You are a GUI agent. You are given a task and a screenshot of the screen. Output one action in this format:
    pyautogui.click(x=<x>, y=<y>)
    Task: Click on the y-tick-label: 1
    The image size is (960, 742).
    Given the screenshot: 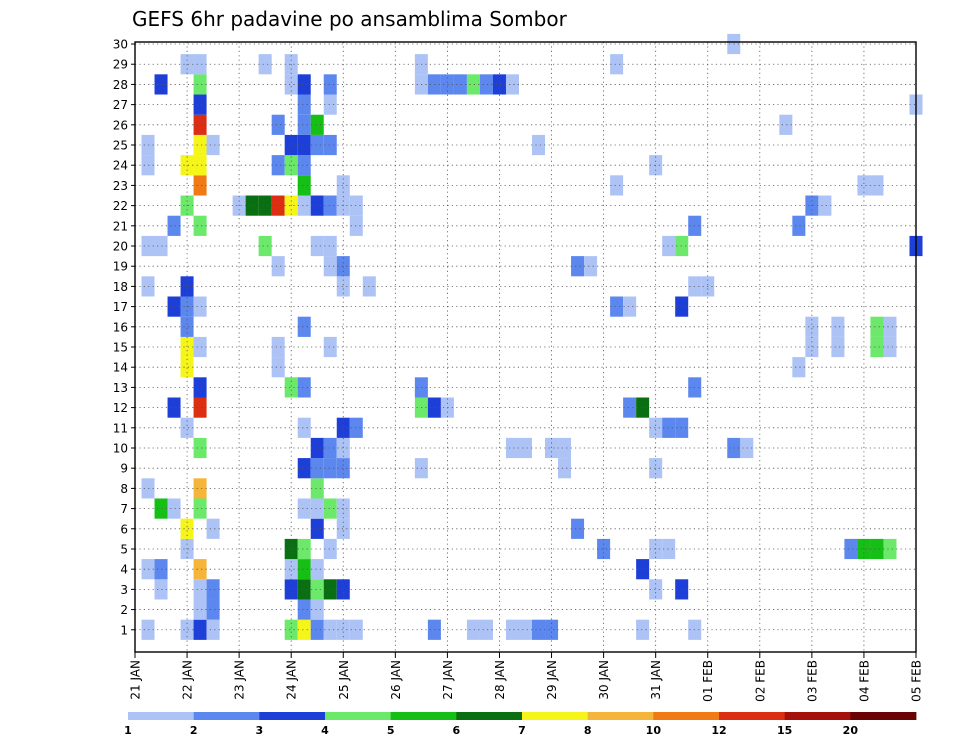 What is the action you would take?
    pyautogui.click(x=124, y=630)
    